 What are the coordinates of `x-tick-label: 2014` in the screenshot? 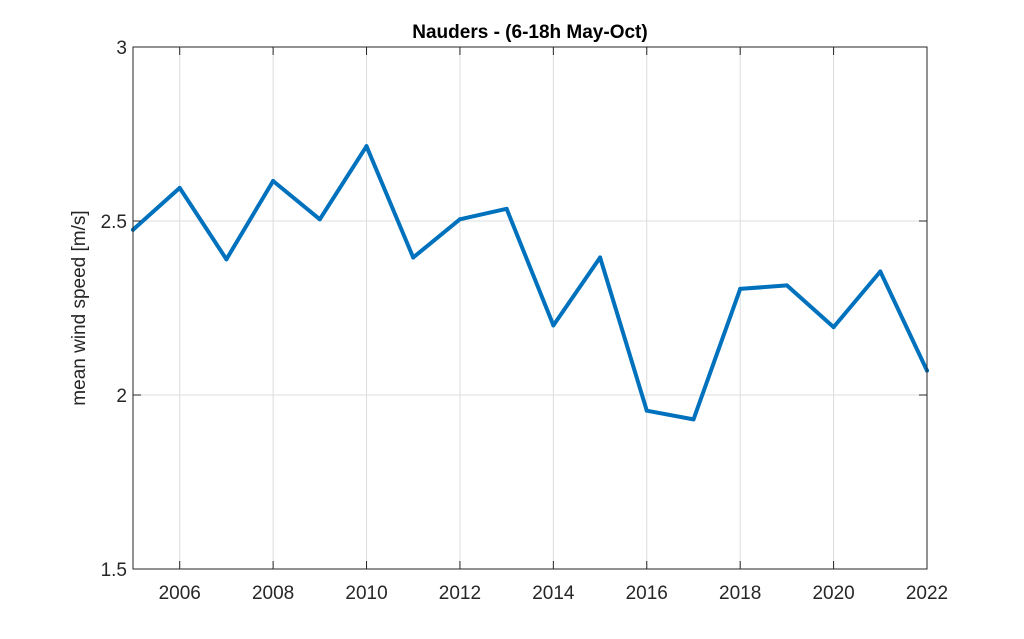 It's located at (553, 593).